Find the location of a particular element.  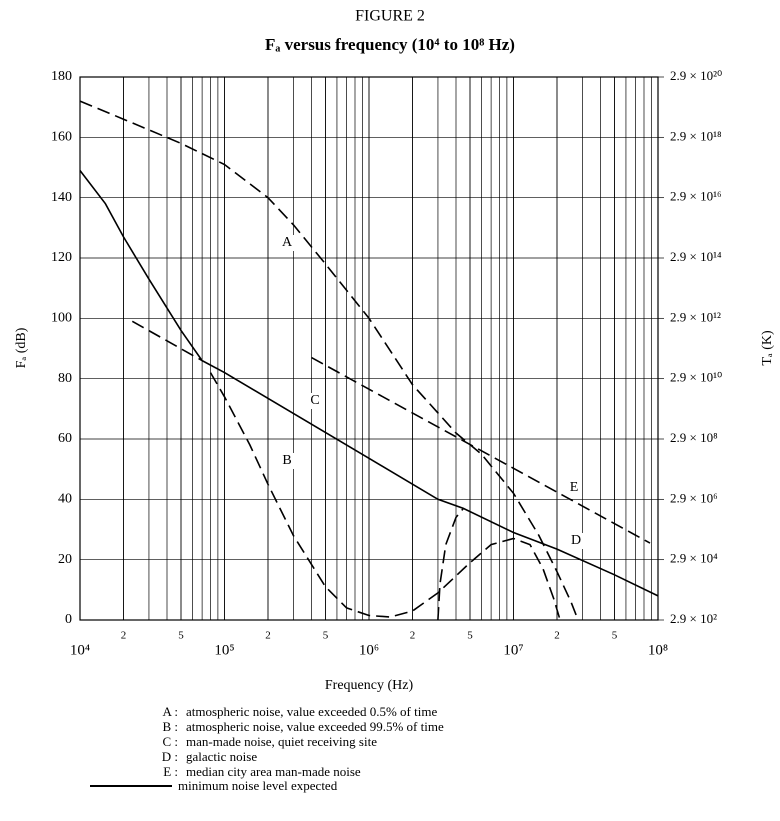

y-tick-label: 20 is located at coordinates (65, 559).